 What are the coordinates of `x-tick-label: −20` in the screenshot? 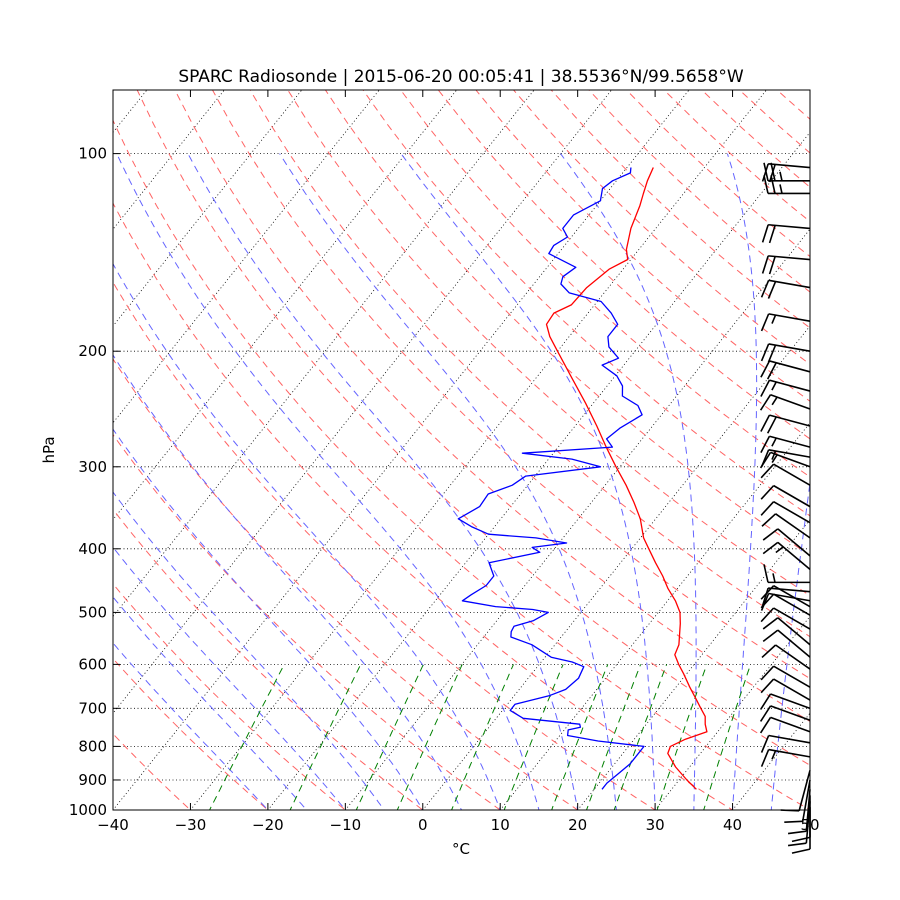 It's located at (268, 825).